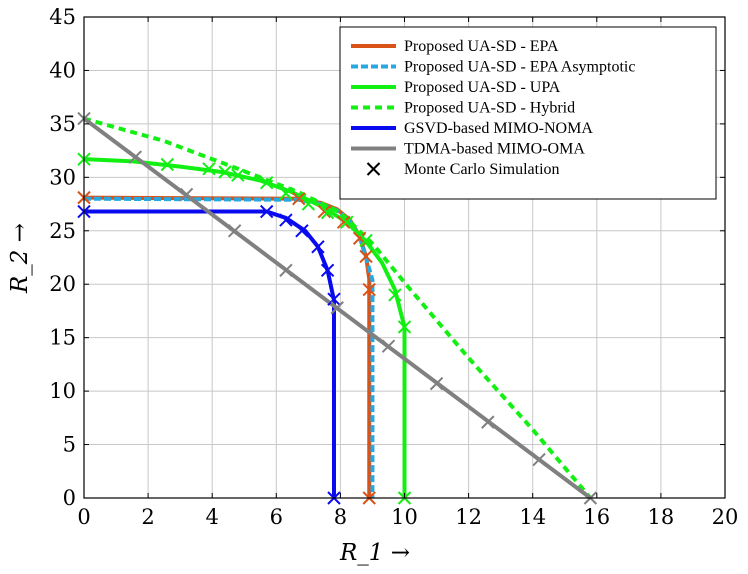 This screenshot has height=574, width=748. Describe the element at coordinates (62, 70) in the screenshot. I see `y-tick-label: 40` at that location.